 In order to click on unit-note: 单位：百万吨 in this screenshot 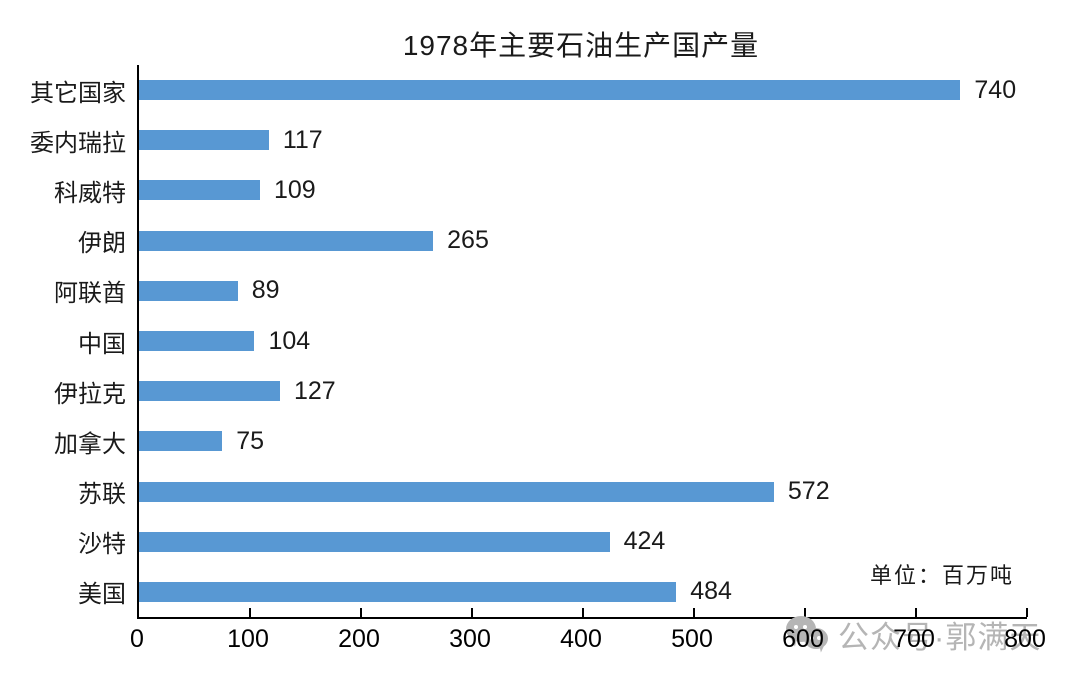, I will do `click(941, 575)`.